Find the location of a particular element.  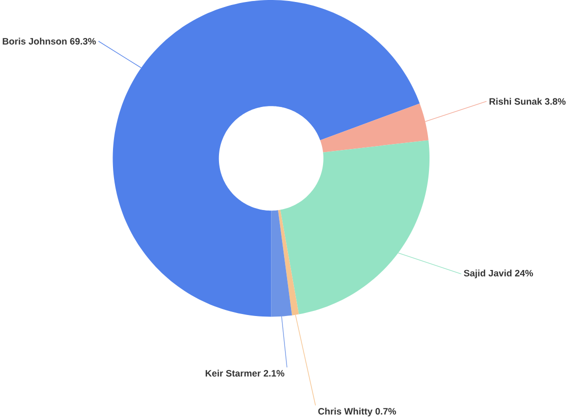

data-label: 24% is located at coordinates (524, 273).